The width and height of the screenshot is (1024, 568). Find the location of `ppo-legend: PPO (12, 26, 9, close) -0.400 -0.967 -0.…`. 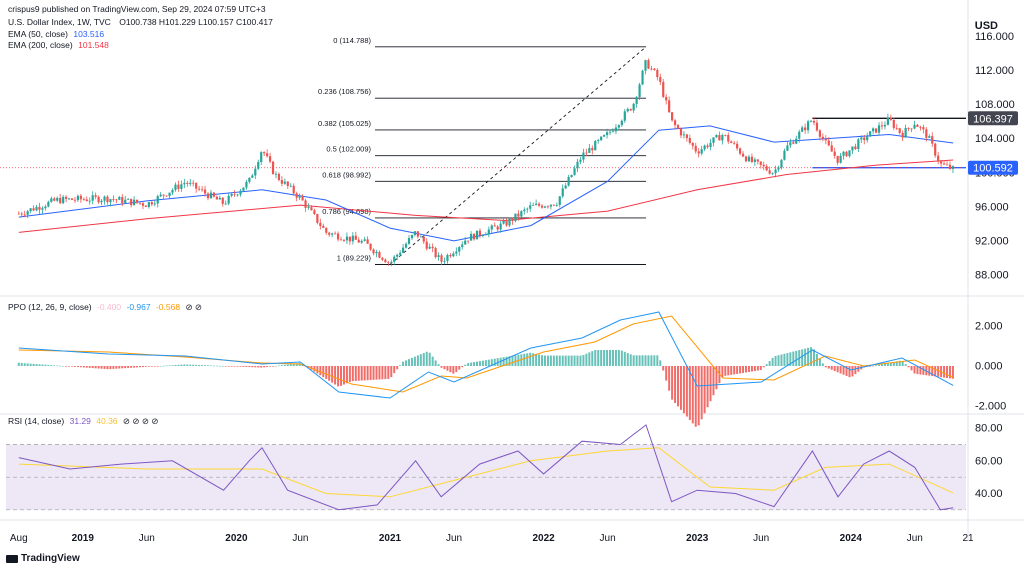

ppo-legend: PPO (12, 26, 9, close) -0.400 -0.967 -0.… is located at coordinates (105, 307).